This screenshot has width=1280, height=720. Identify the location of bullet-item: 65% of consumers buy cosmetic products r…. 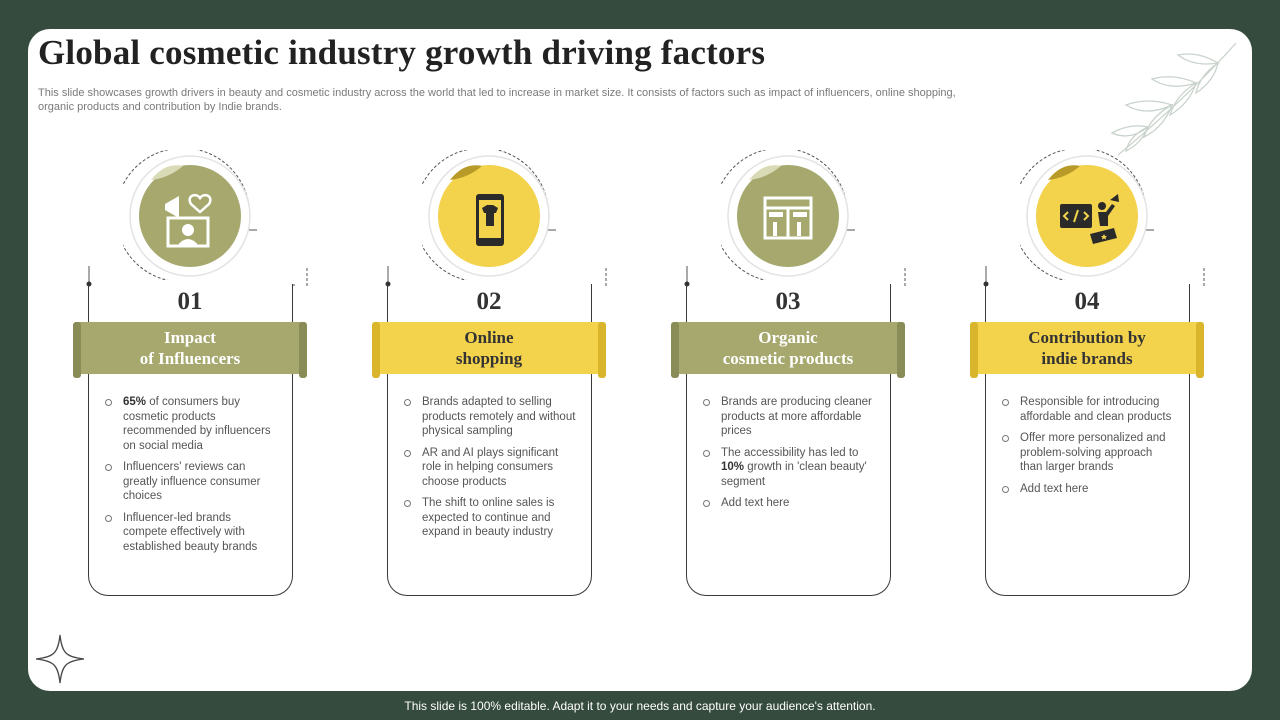
(191, 424).